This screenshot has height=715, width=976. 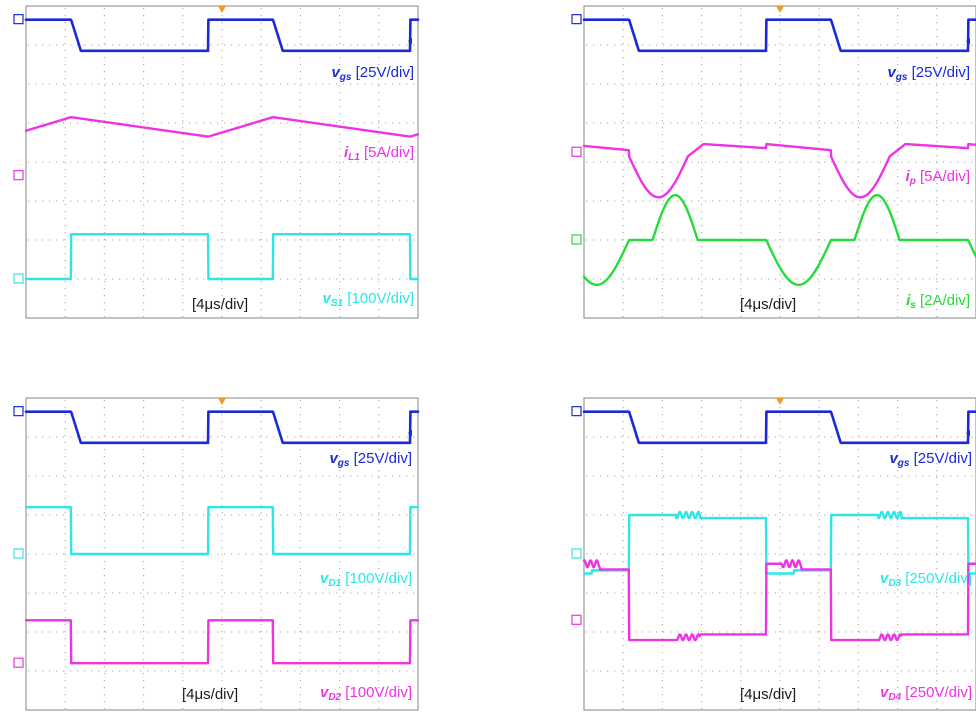 What do you see at coordinates (368, 299) in the screenshot?
I see `trace-label-vs1: vS1 [100V/div]` at bounding box center [368, 299].